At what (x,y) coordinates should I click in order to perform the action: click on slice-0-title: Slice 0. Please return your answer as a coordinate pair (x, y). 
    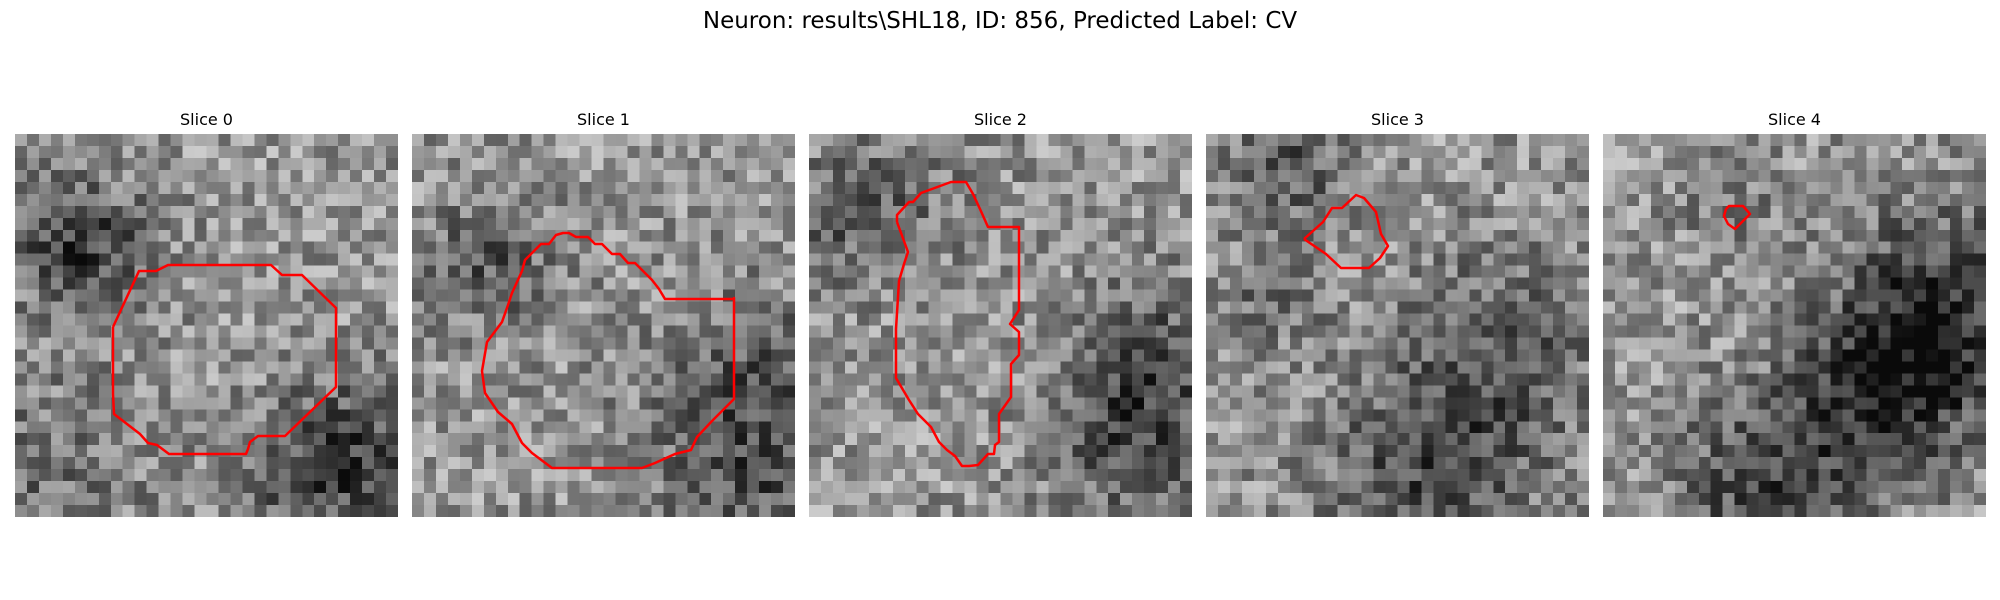
    Looking at the image, I should click on (206, 119).